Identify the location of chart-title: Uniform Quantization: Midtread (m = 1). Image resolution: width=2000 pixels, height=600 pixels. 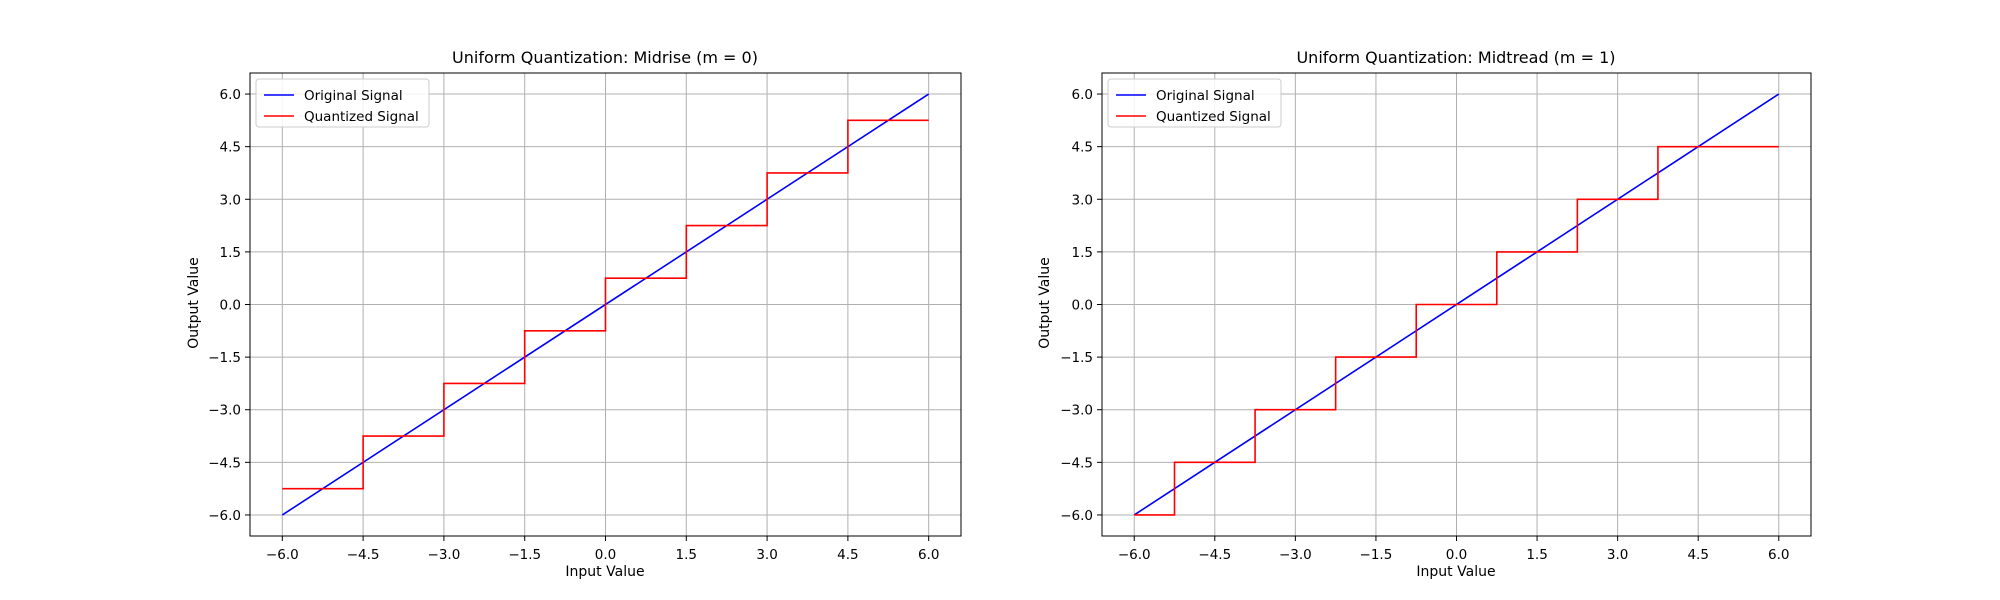
(1455, 57).